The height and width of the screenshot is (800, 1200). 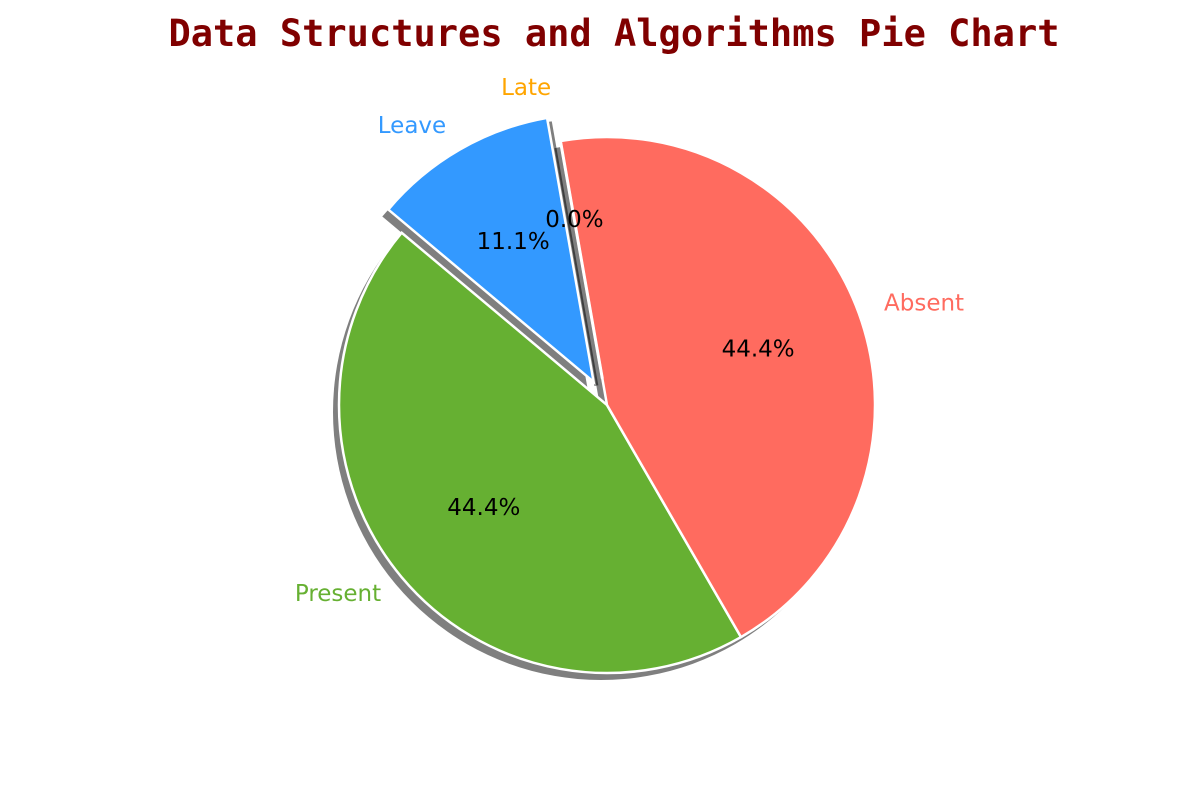 I want to click on chart-title: Data Structures and Algorithms Pie Chart, so click(x=613, y=33).